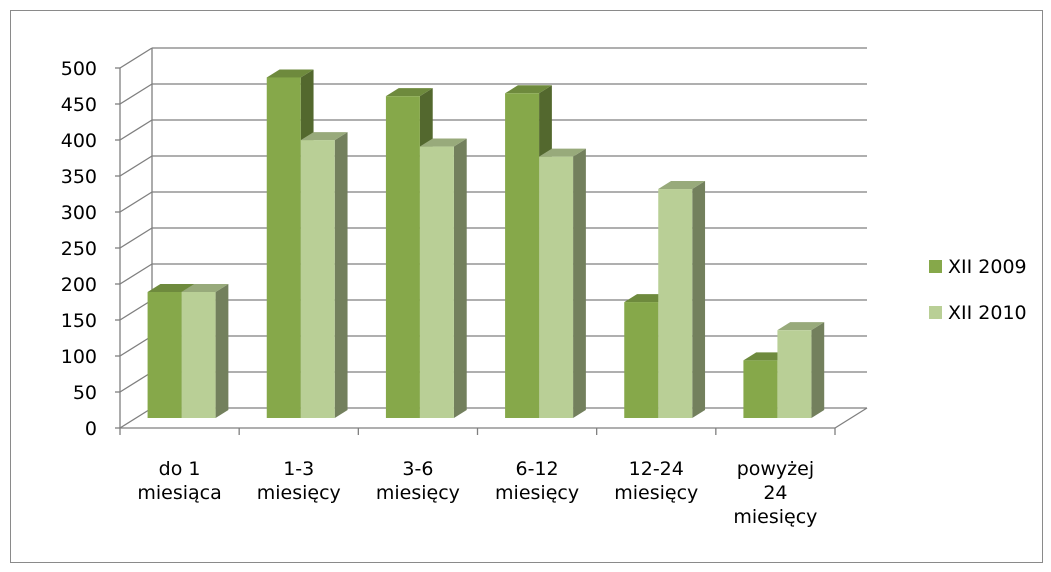 The width and height of the screenshot is (1051, 572). Describe the element at coordinates (79, 357) in the screenshot. I see `y-tick-label: 100` at that location.